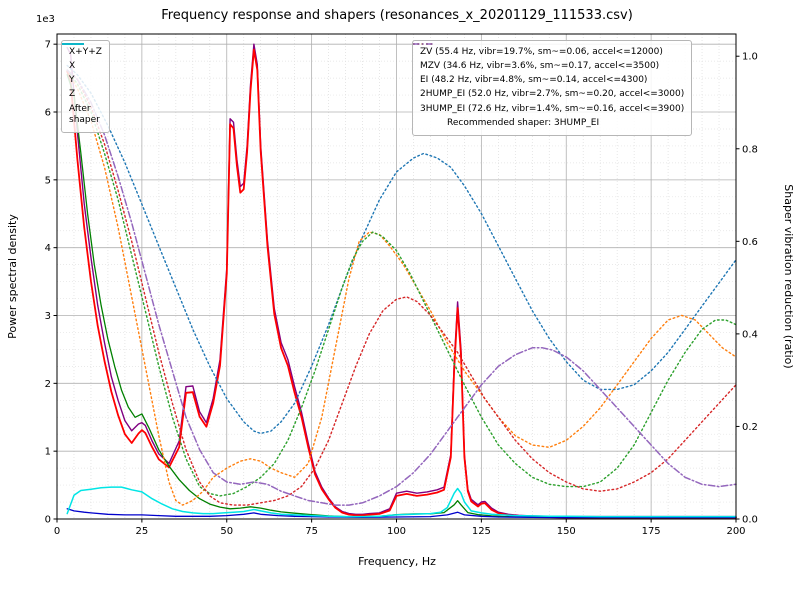 The height and width of the screenshot is (600, 800). I want to click on legend-label: Z, so click(72, 94).